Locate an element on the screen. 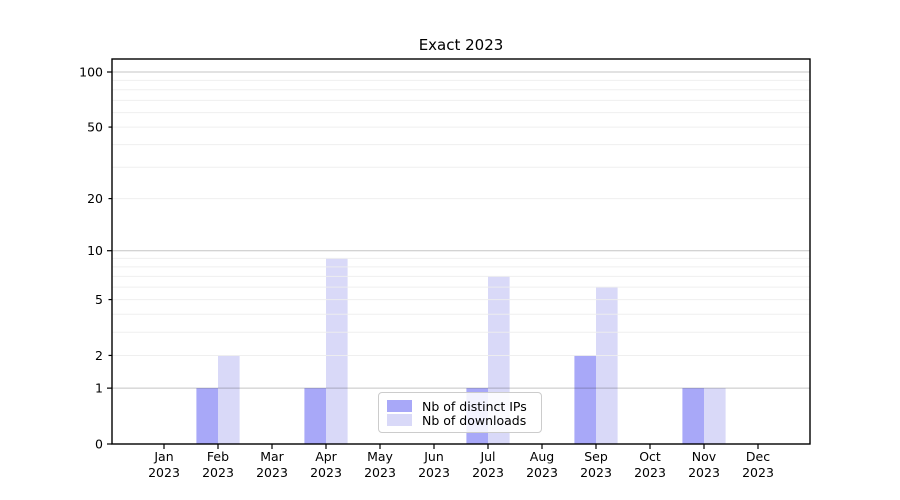  y-tick-label: 5 is located at coordinates (99, 299).